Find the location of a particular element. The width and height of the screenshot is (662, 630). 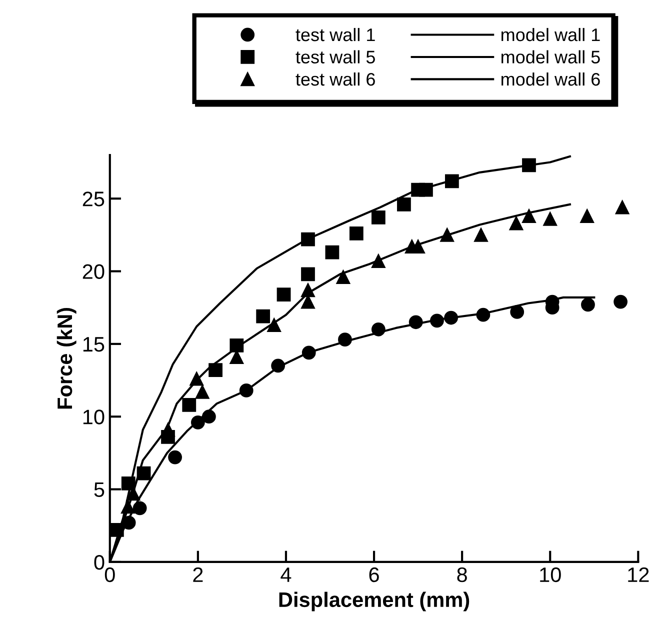

x-tick-label: 0 is located at coordinates (109, 574).